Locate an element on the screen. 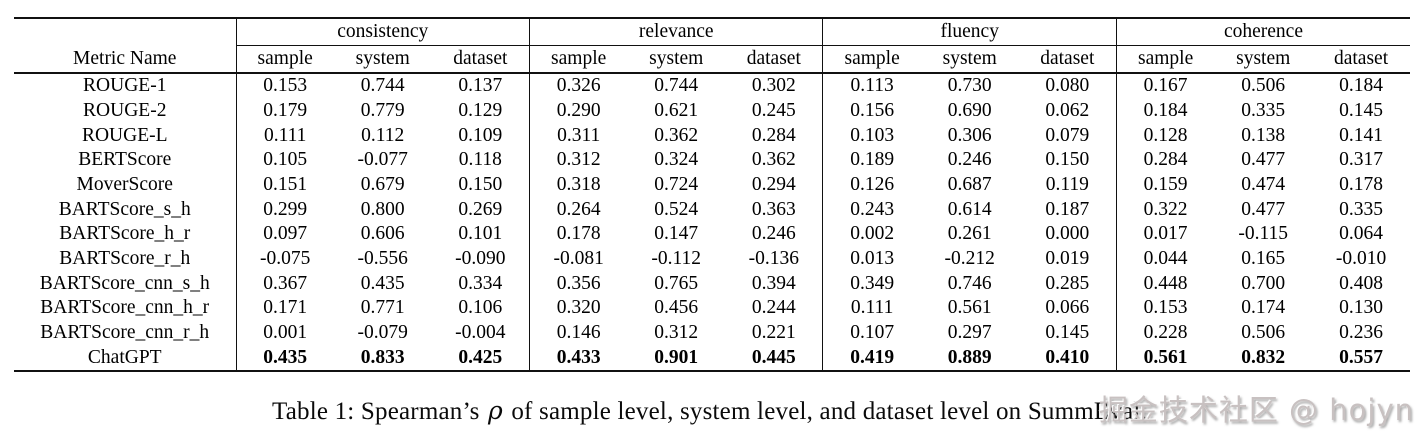  value-cell: 0.153 is located at coordinates (284, 86).